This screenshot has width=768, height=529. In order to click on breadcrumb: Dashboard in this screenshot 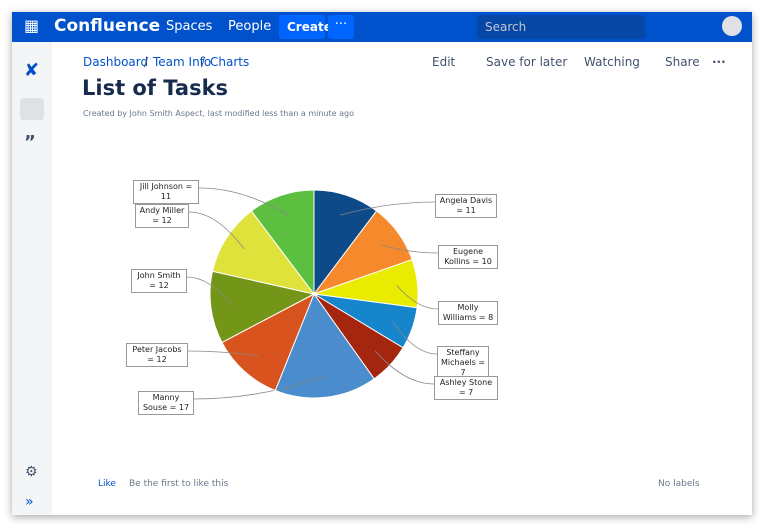, I will do `click(116, 62)`.